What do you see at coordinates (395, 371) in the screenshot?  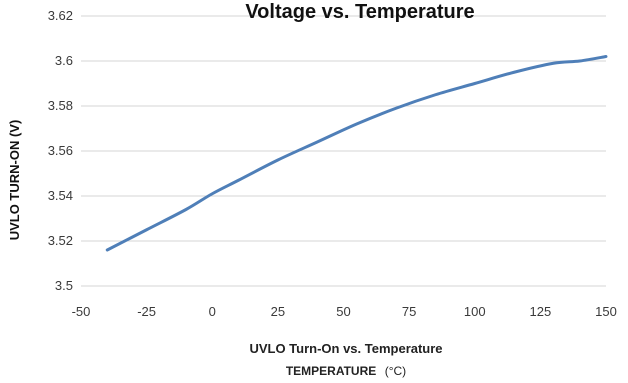 I see `x-axis-label-unit: (°C)` at bounding box center [395, 371].